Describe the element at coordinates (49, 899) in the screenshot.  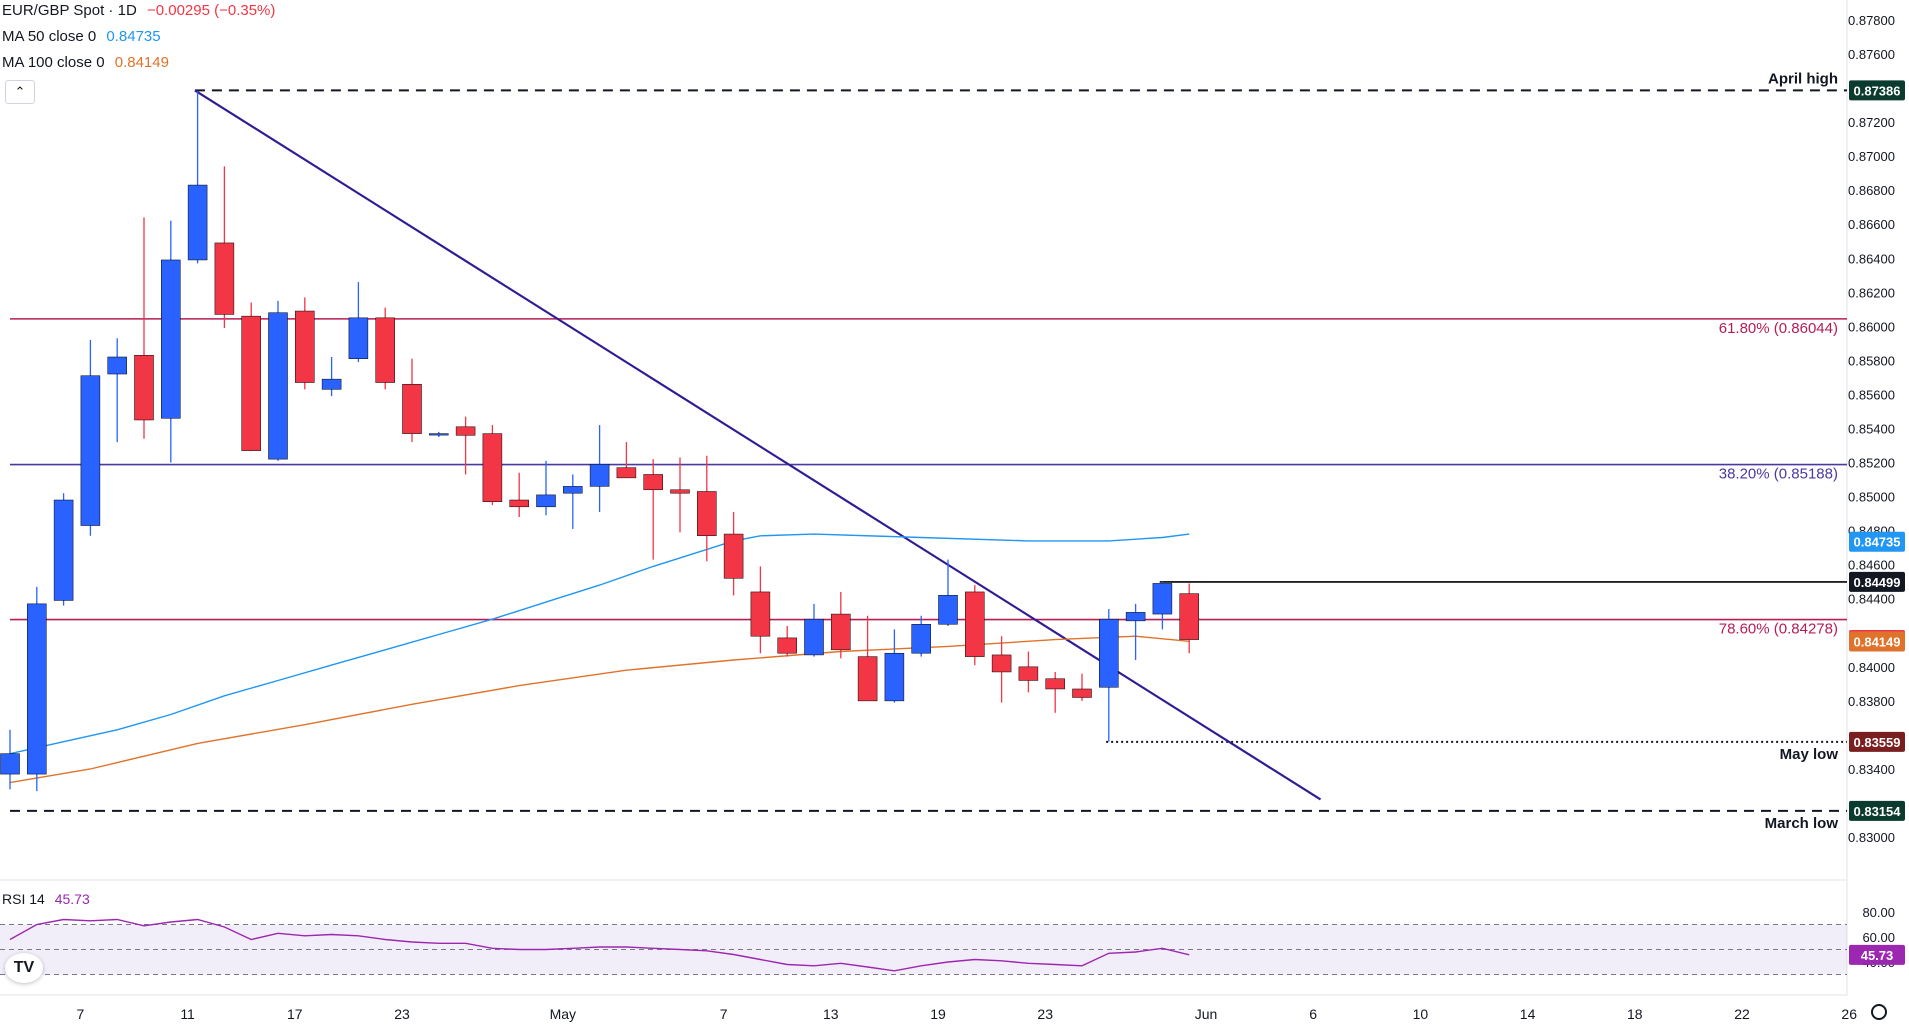
I see `rsi-legend: RSI 14 45.73` at that location.